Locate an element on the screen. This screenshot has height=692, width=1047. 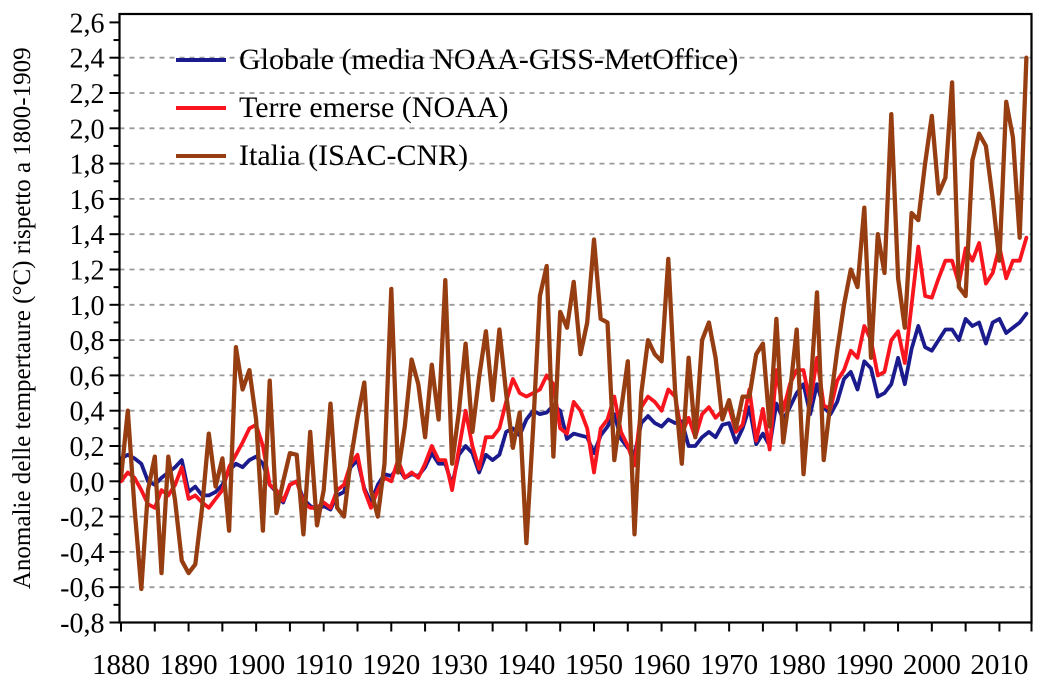
x-tick-label: 1960 is located at coordinates (662, 665).